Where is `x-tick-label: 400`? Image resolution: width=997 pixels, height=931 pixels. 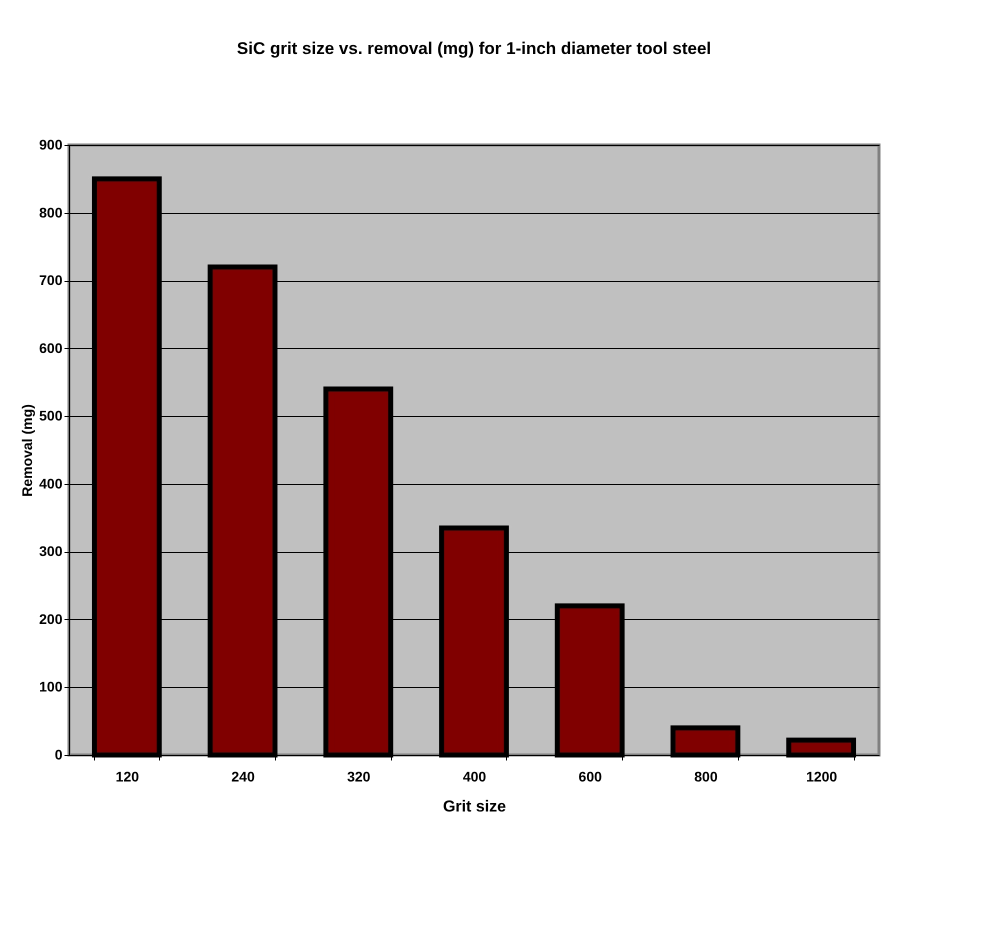
x-tick-label: 400 is located at coordinates (474, 776).